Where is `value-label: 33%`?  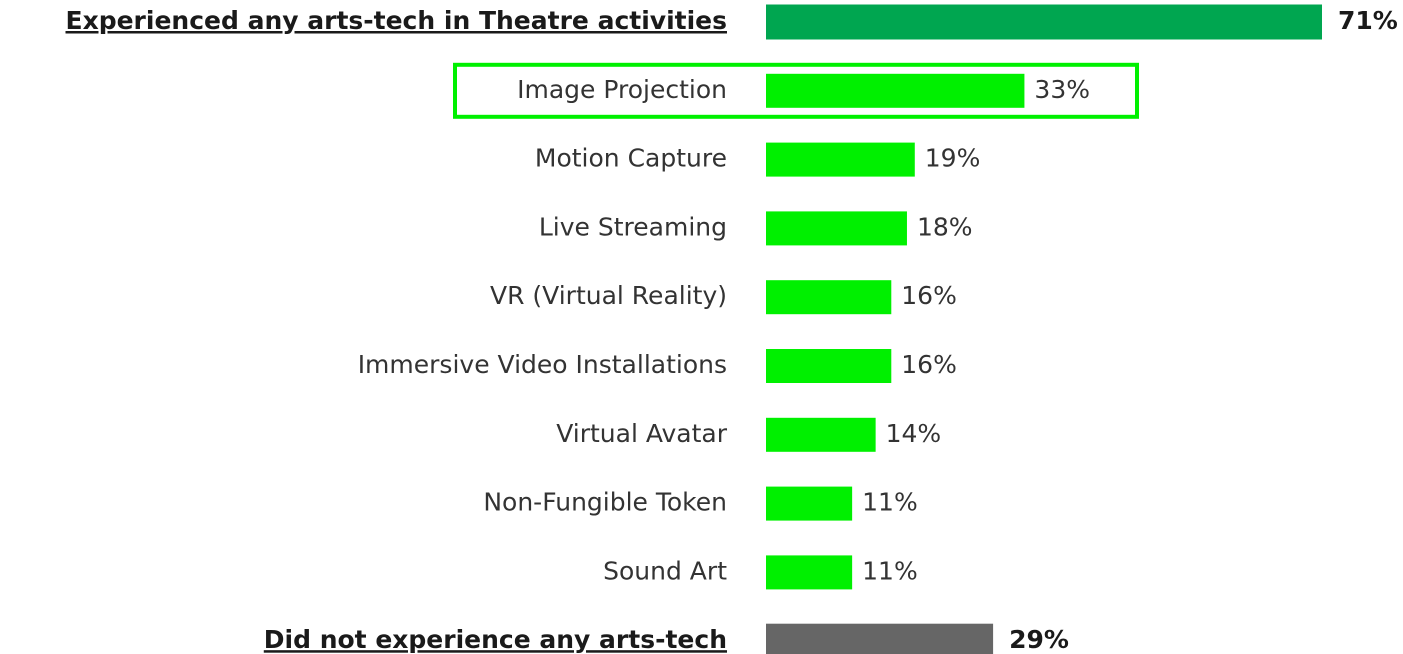 value-label: 33% is located at coordinates (1062, 89).